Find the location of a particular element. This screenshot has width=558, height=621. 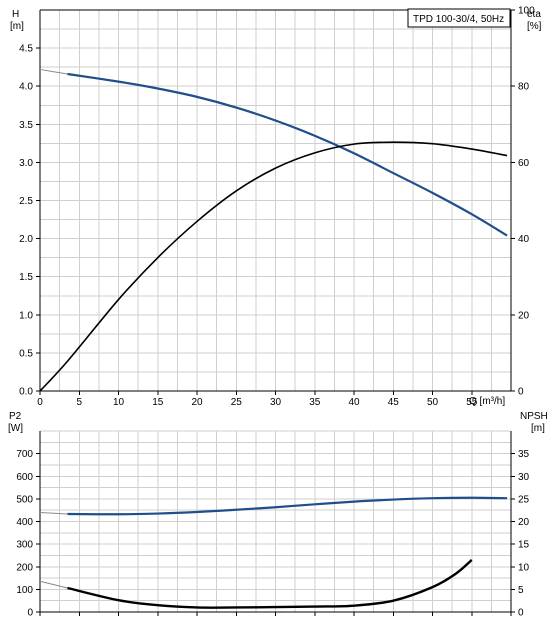

left-axis-tick-label: 400 is located at coordinates (24, 522).